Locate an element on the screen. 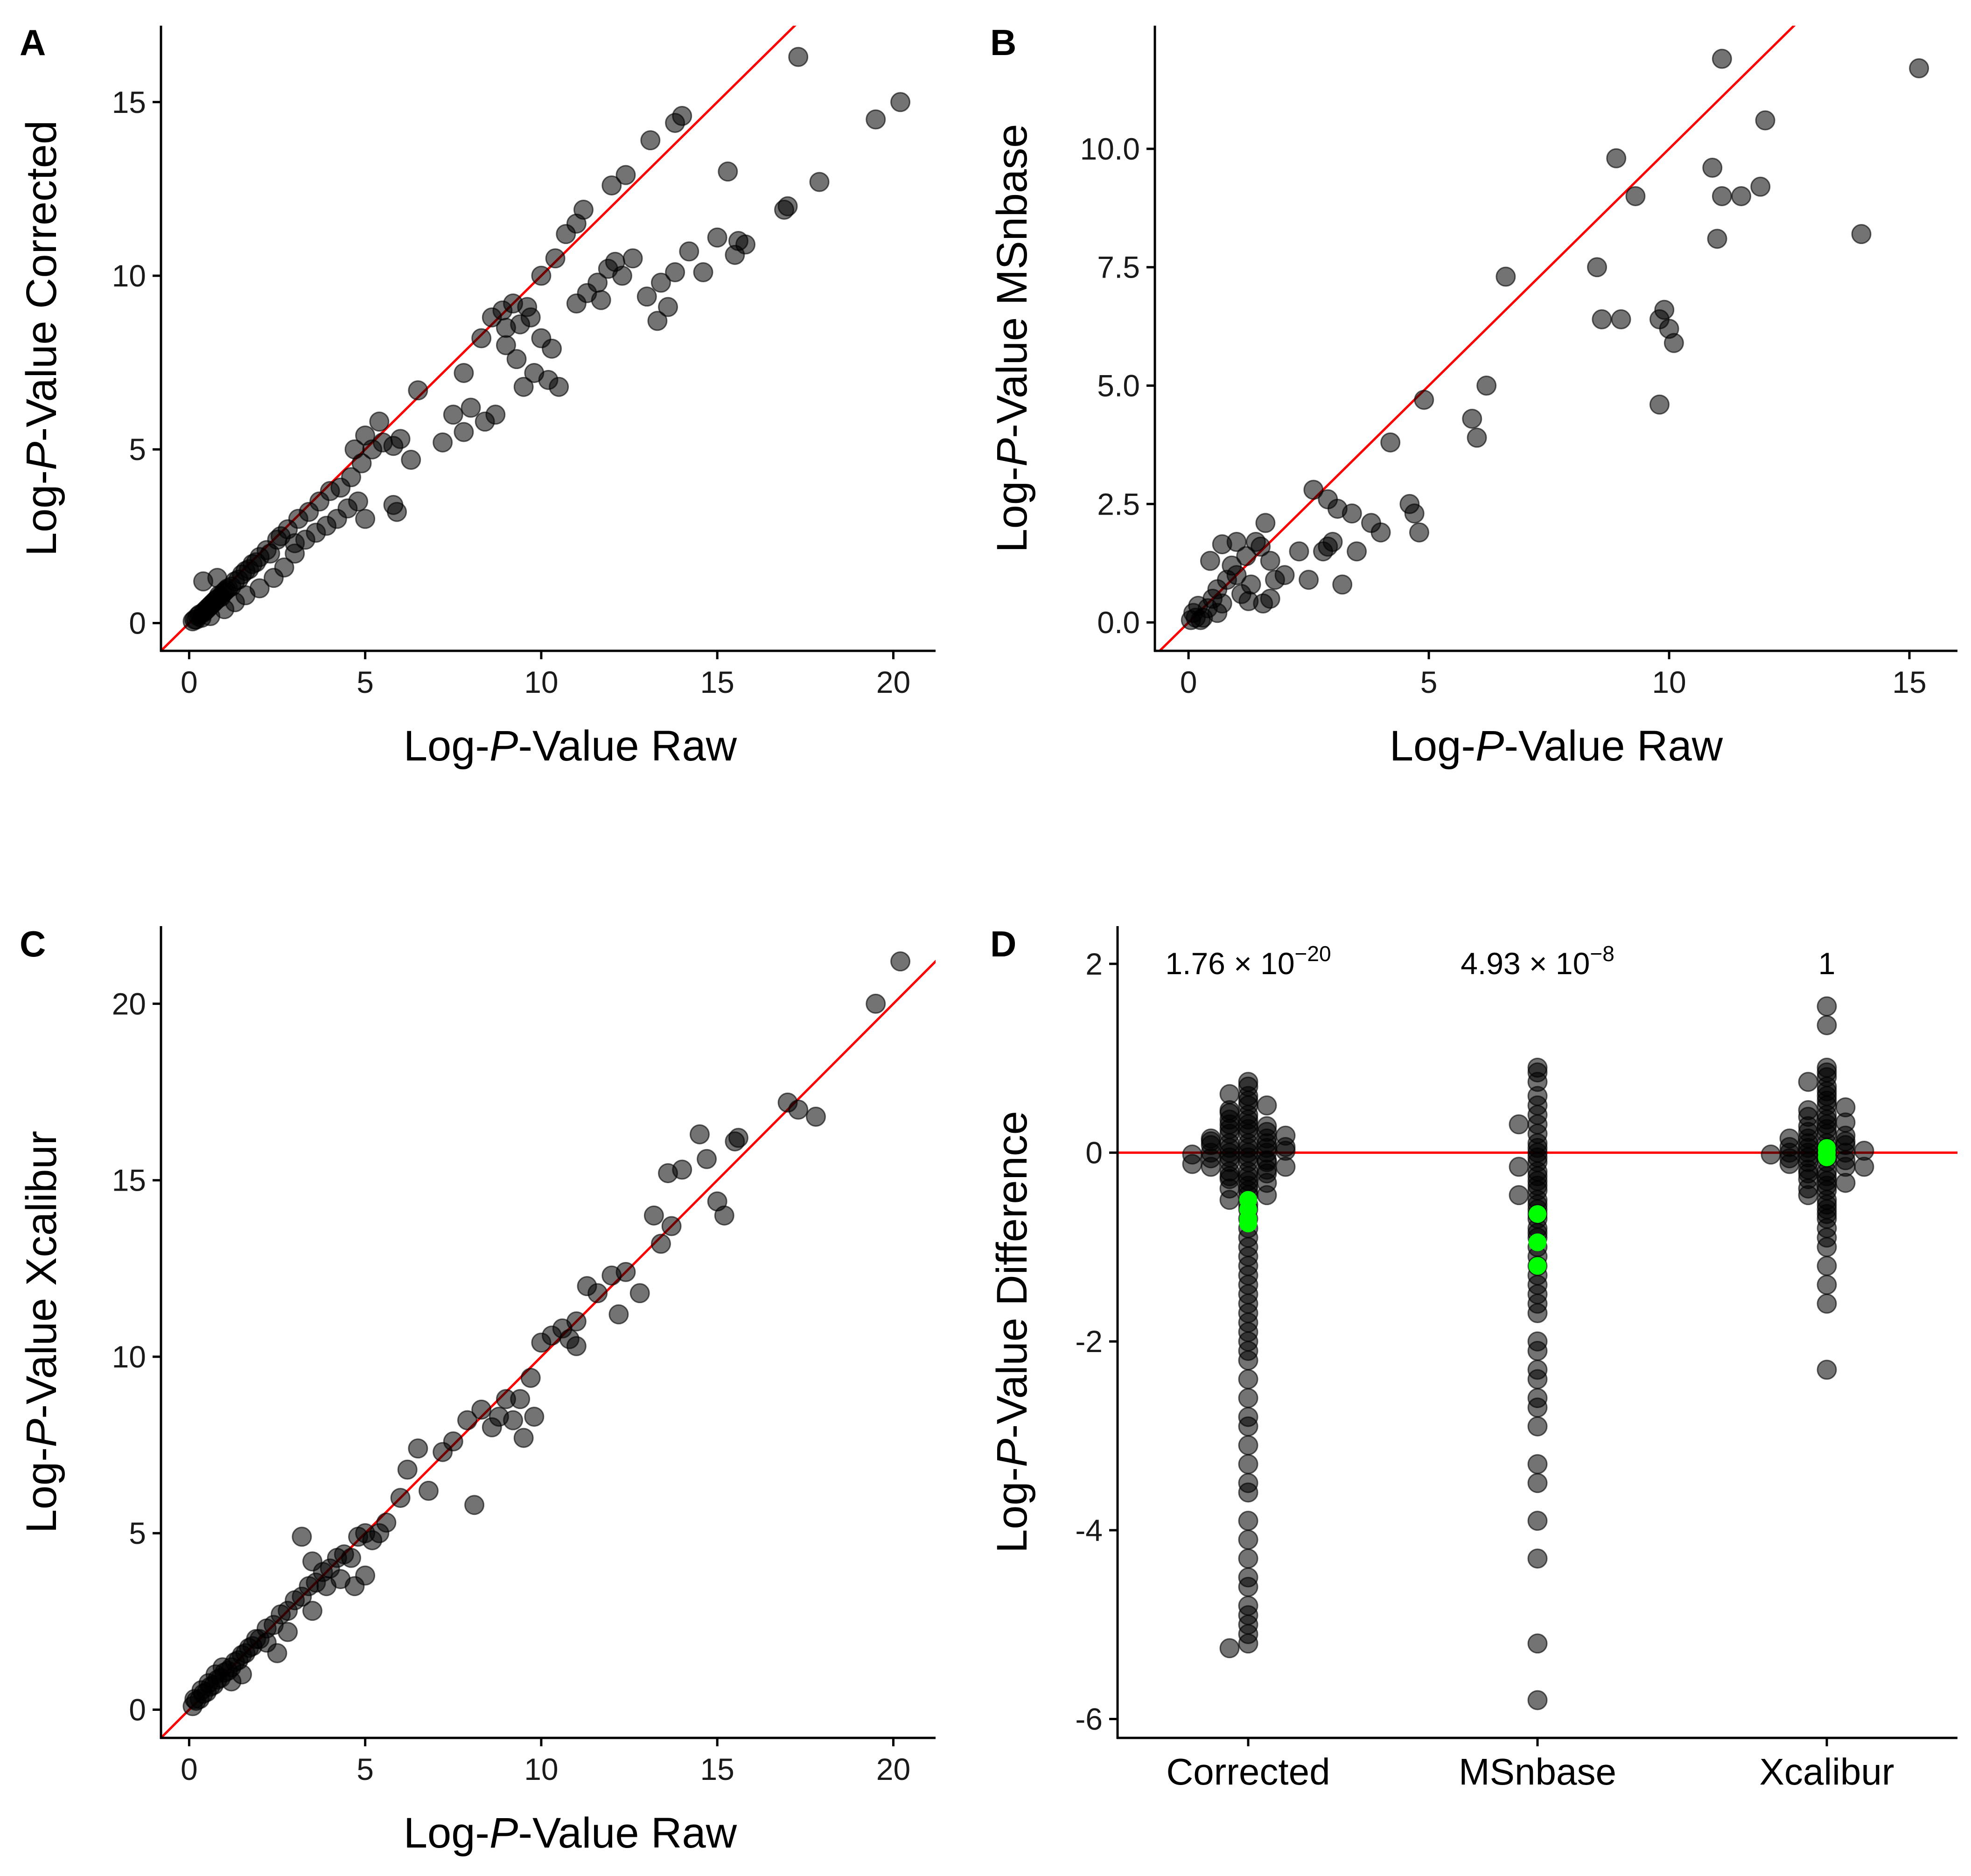  data-points is located at coordinates (1555, 339).